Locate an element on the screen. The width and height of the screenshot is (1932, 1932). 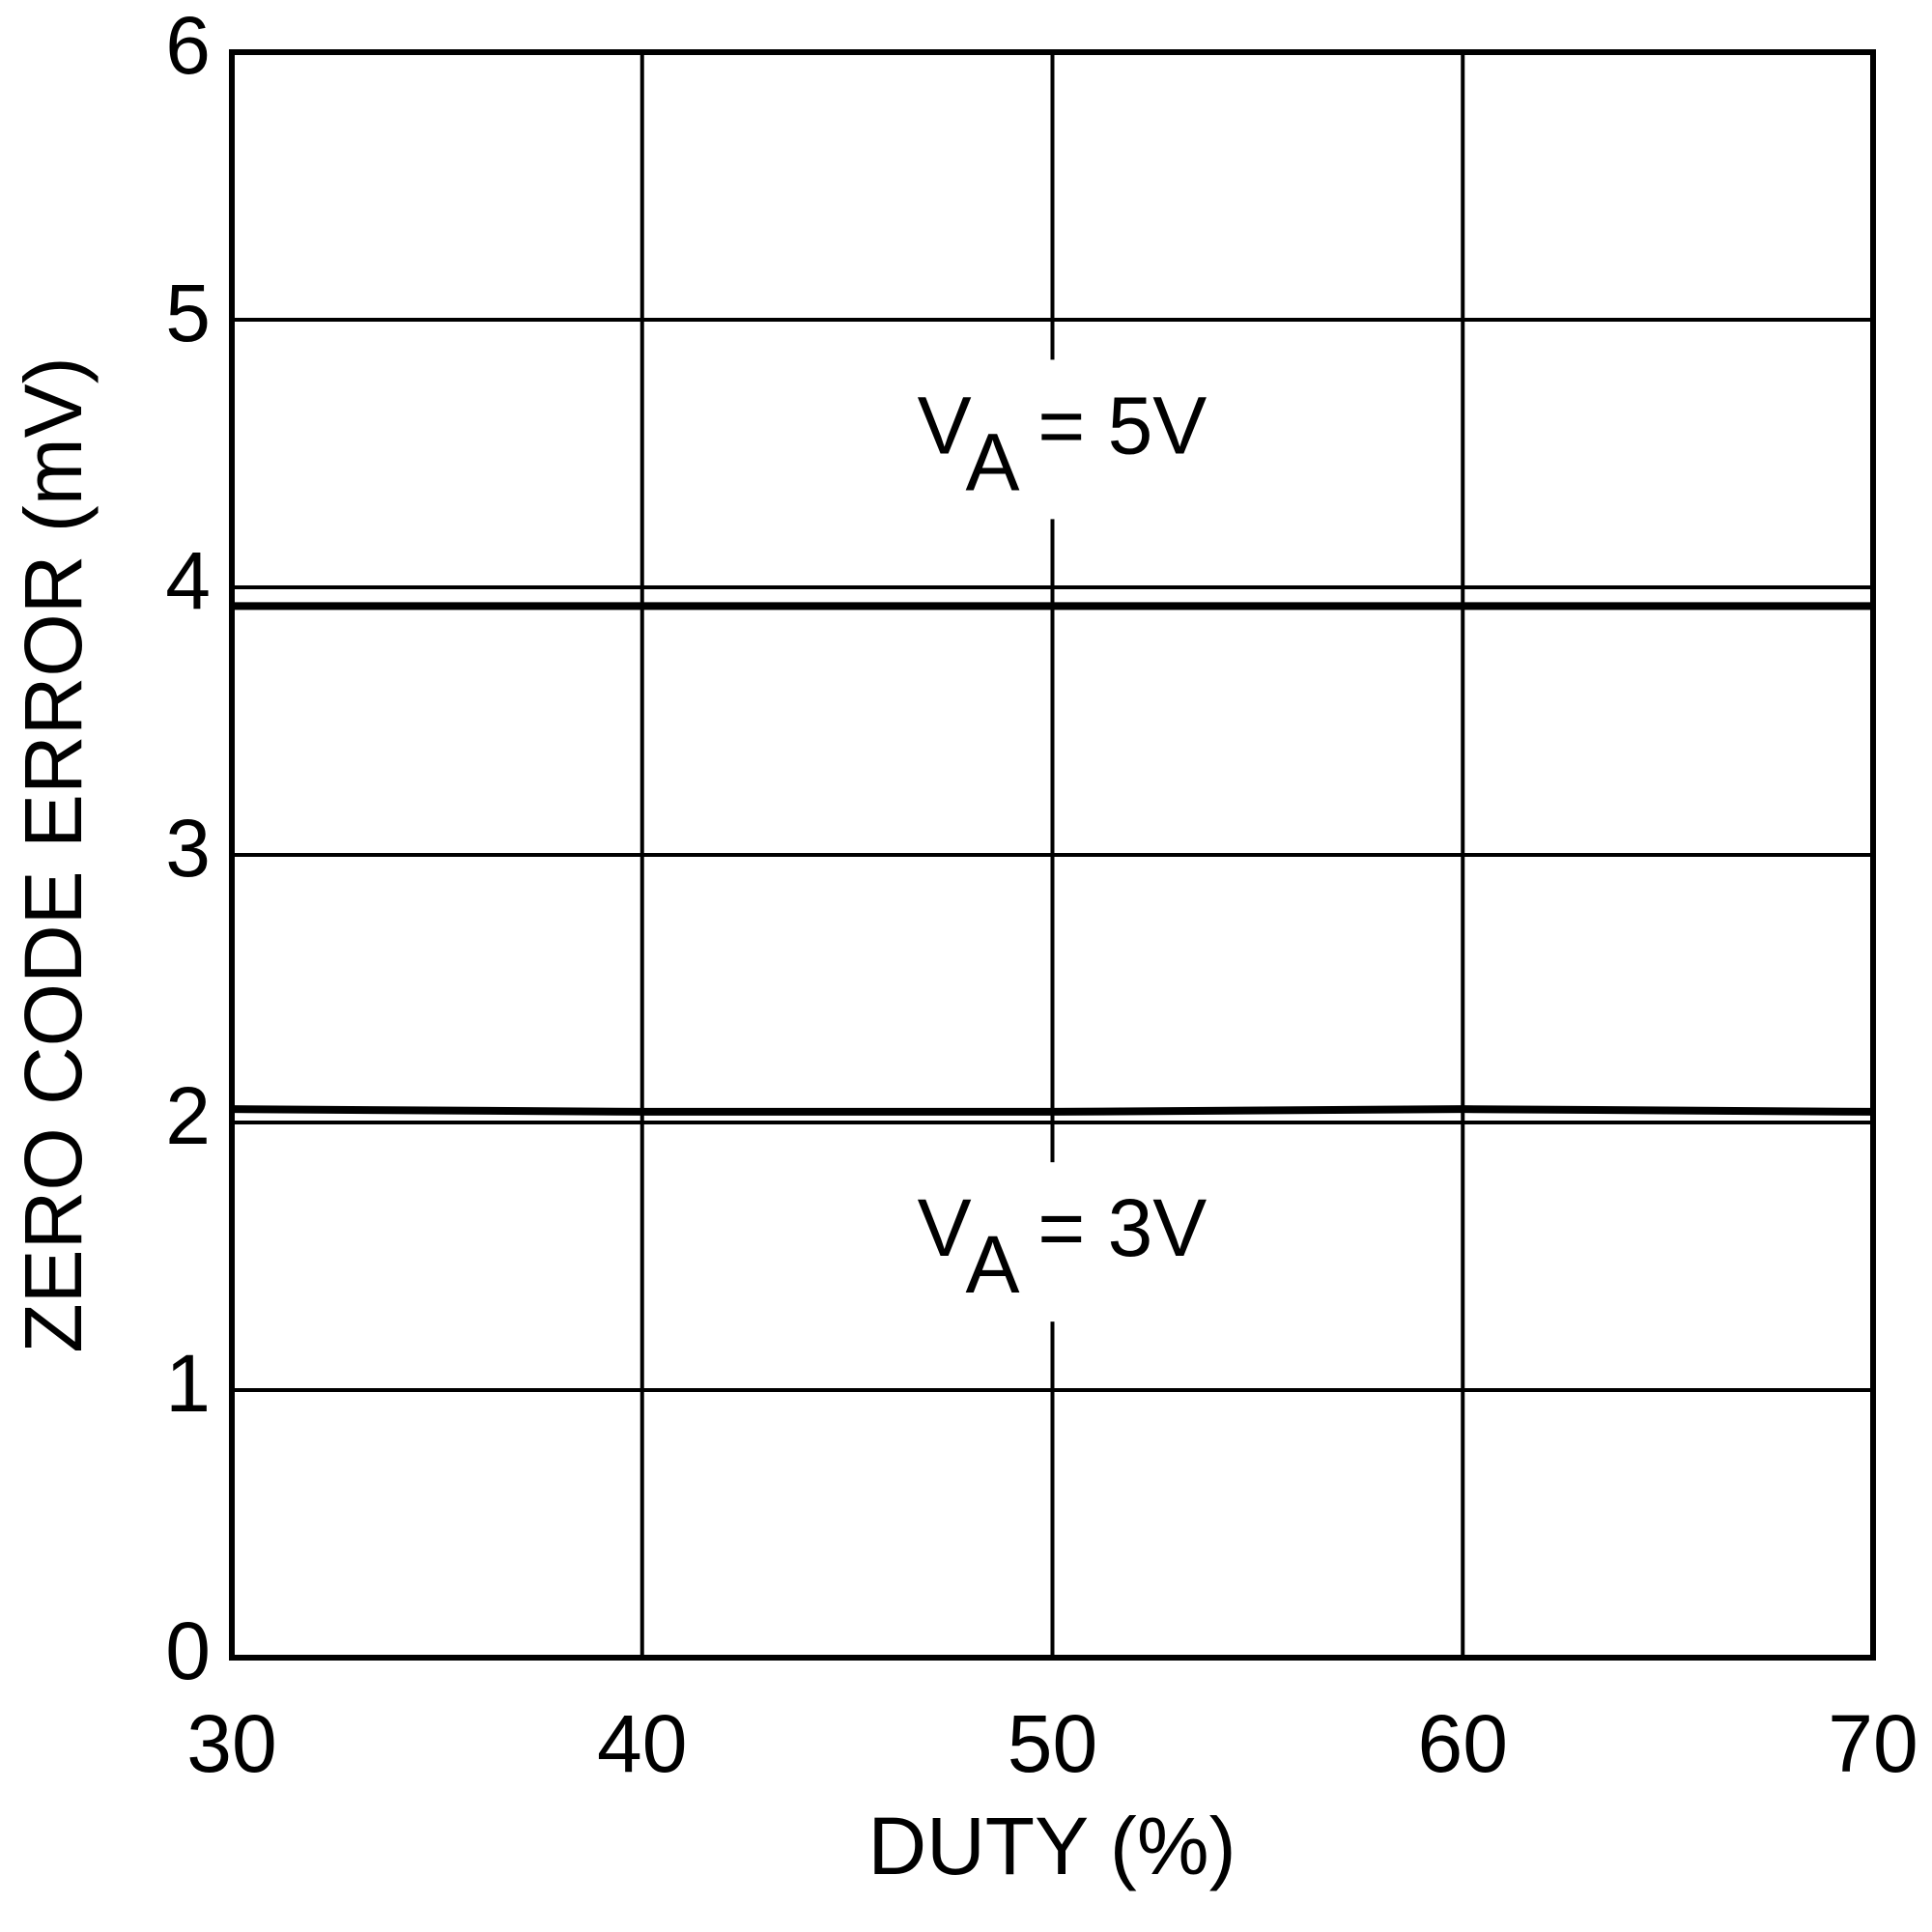
y-tick-label: 2 is located at coordinates (188, 1115).